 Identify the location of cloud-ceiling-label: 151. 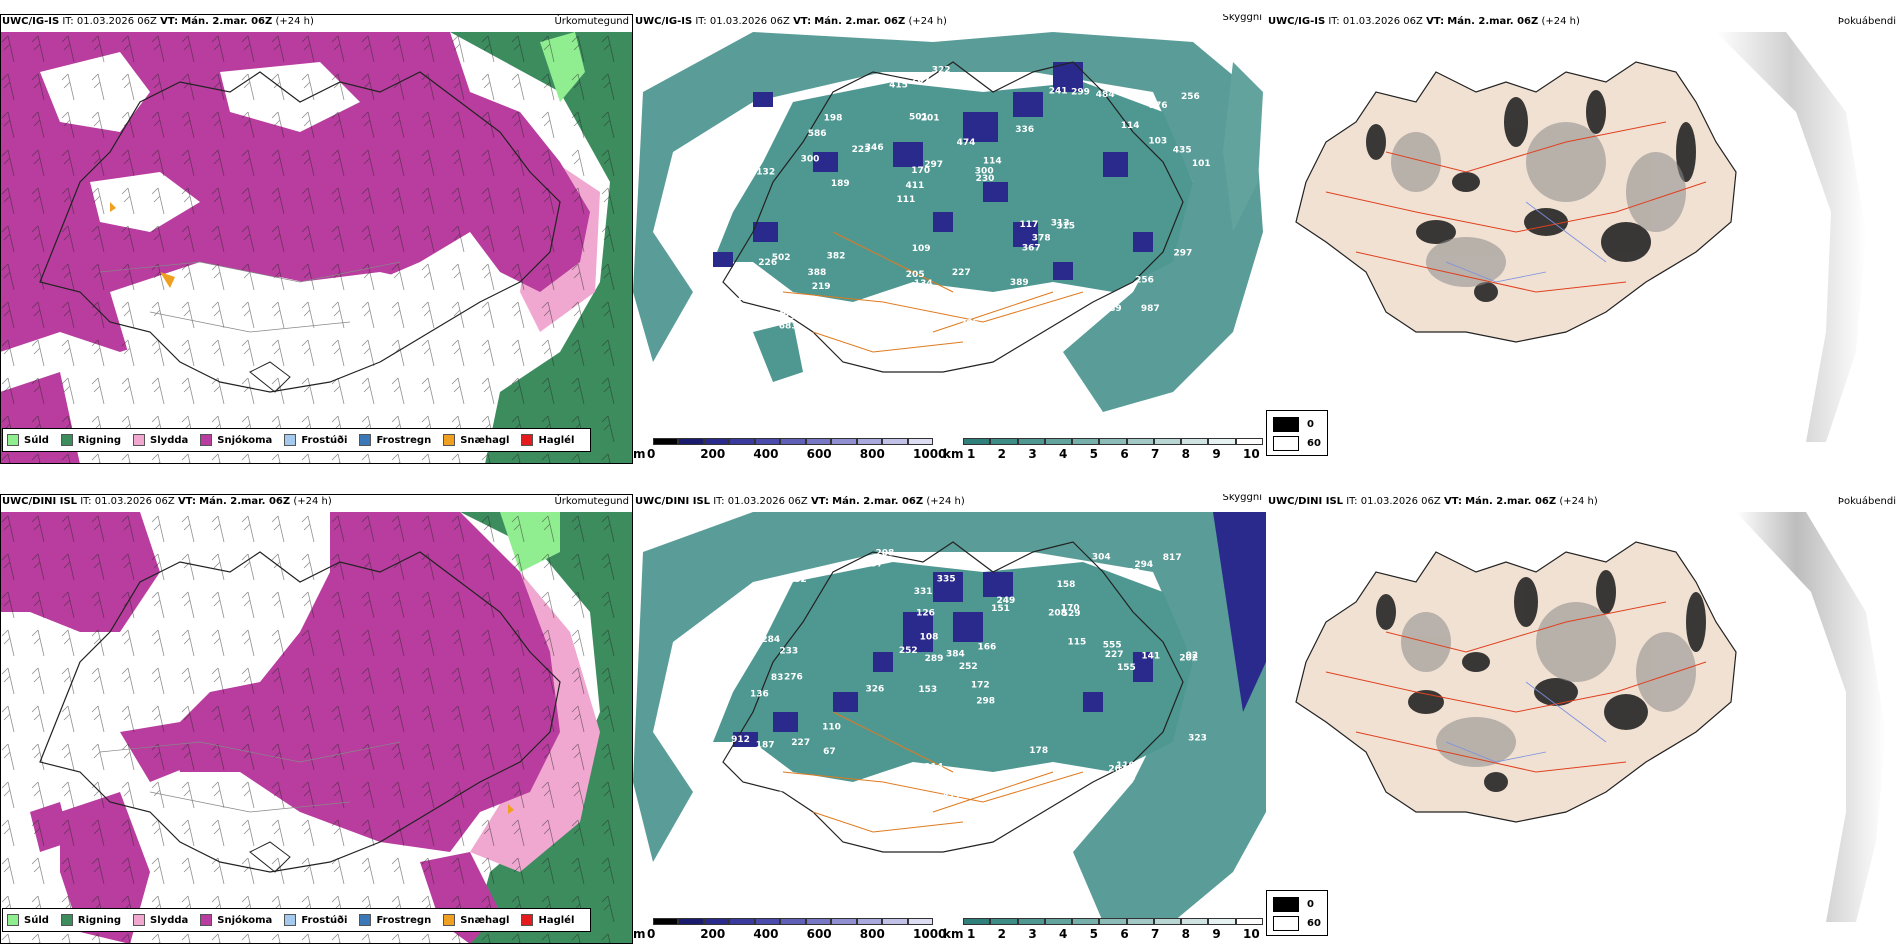
(1000, 609).